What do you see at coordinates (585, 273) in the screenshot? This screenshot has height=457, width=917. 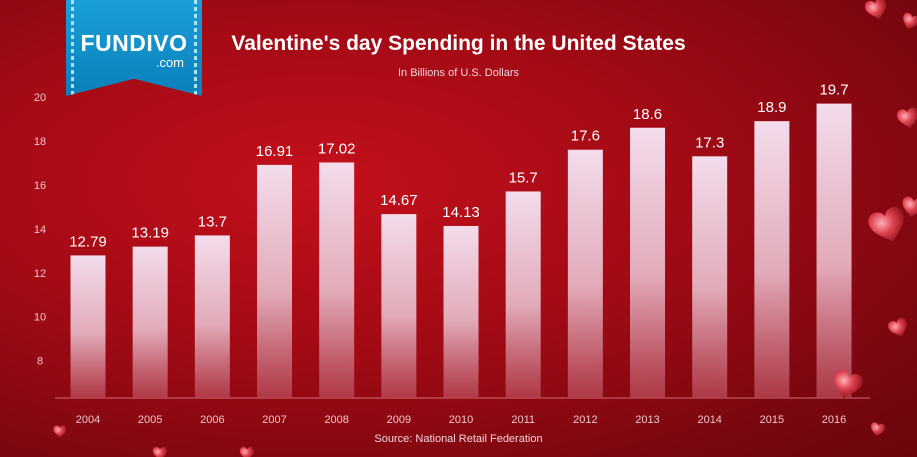 I see `bar-2012` at bounding box center [585, 273].